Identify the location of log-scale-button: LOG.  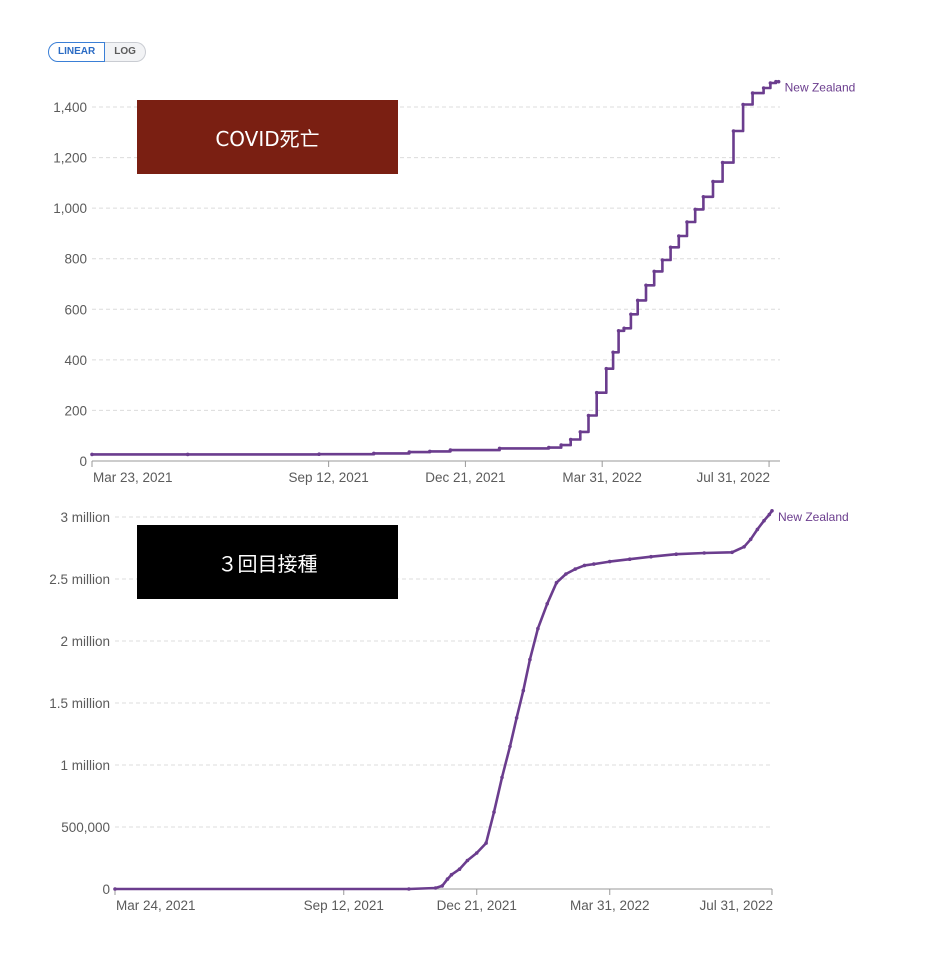
(125, 52).